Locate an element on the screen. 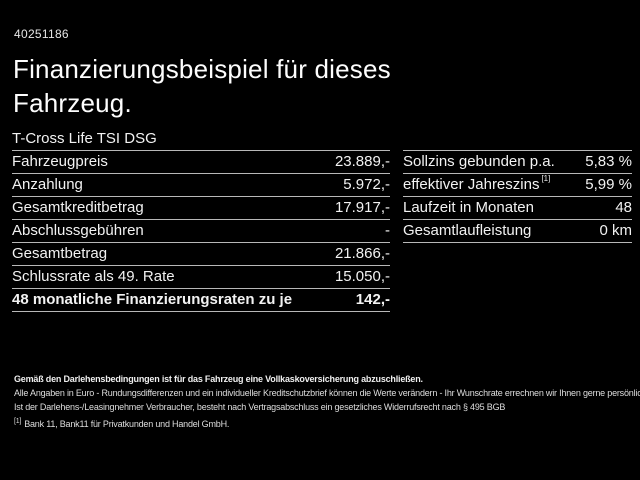  terms-row-label: effektiver Jahreszins [1] is located at coordinates (477, 183).